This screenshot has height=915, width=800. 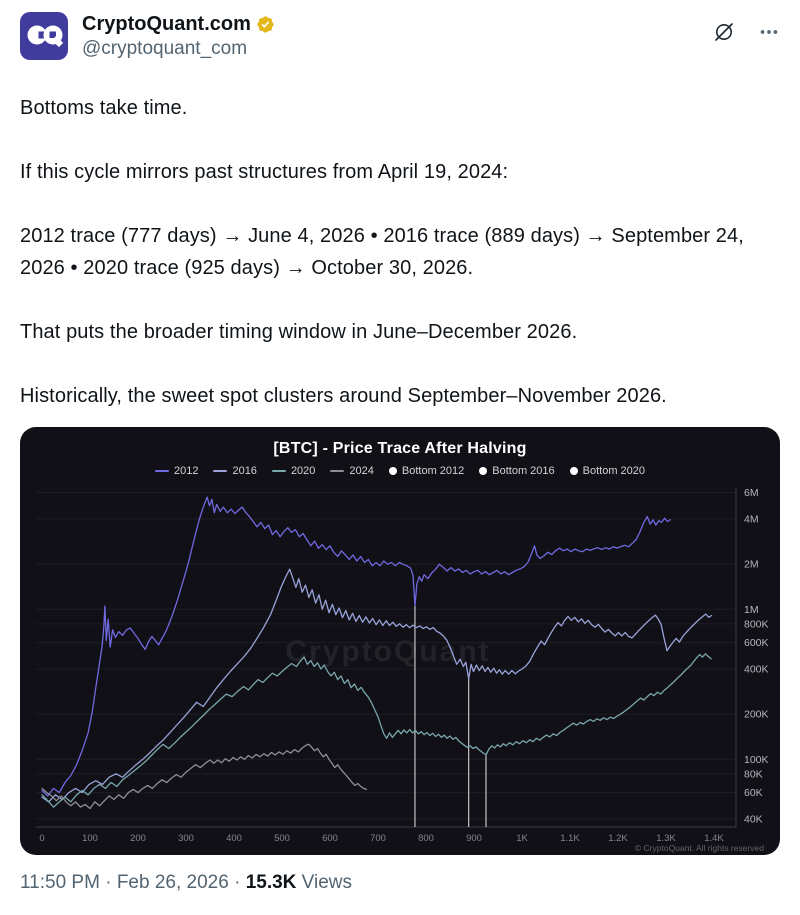 What do you see at coordinates (387, 651) in the screenshot?
I see `watermark: CryptoQuant` at bounding box center [387, 651].